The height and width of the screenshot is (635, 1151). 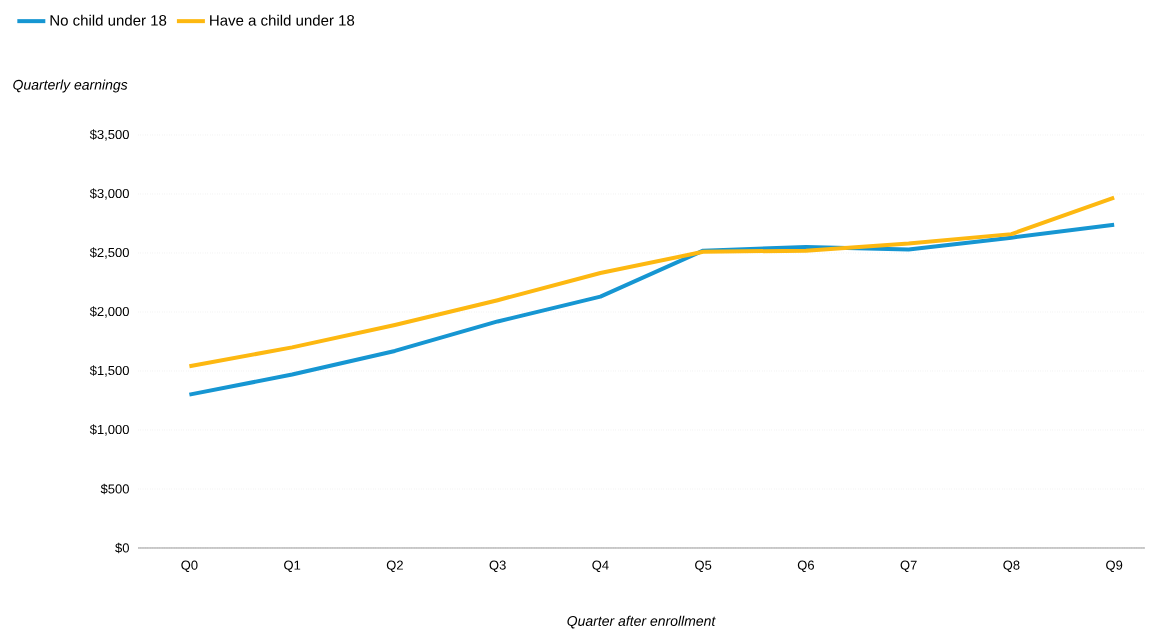 What do you see at coordinates (109, 371) in the screenshot?
I see `y-tick-label: $1,500` at bounding box center [109, 371].